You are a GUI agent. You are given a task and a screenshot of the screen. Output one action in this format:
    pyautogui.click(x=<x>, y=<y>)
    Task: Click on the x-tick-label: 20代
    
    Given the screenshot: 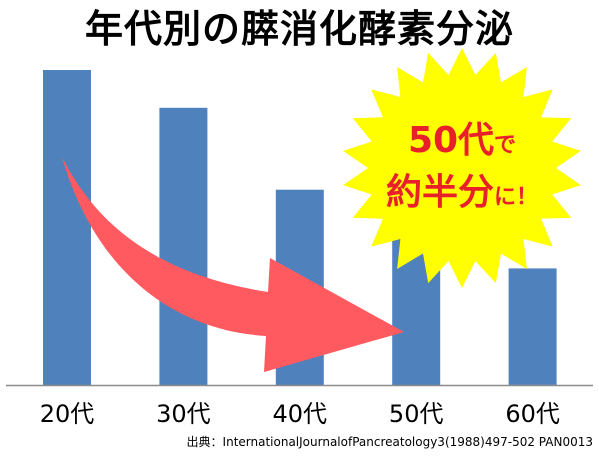 What is the action you would take?
    pyautogui.click(x=67, y=414)
    